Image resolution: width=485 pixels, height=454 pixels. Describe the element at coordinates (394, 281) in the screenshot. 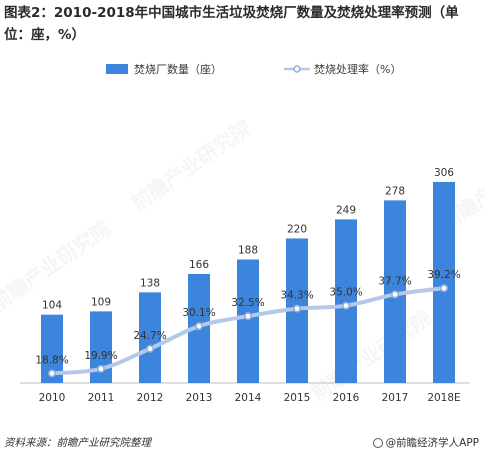

I see `line-value-label: 37.7%` at that location.